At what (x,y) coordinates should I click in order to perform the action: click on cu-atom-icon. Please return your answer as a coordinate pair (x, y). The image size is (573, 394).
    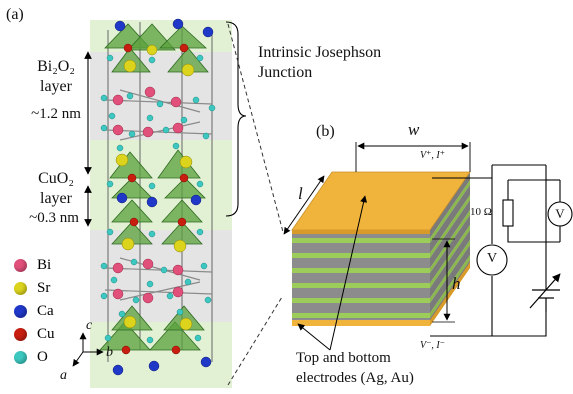
    Looking at the image, I should click on (20, 334).